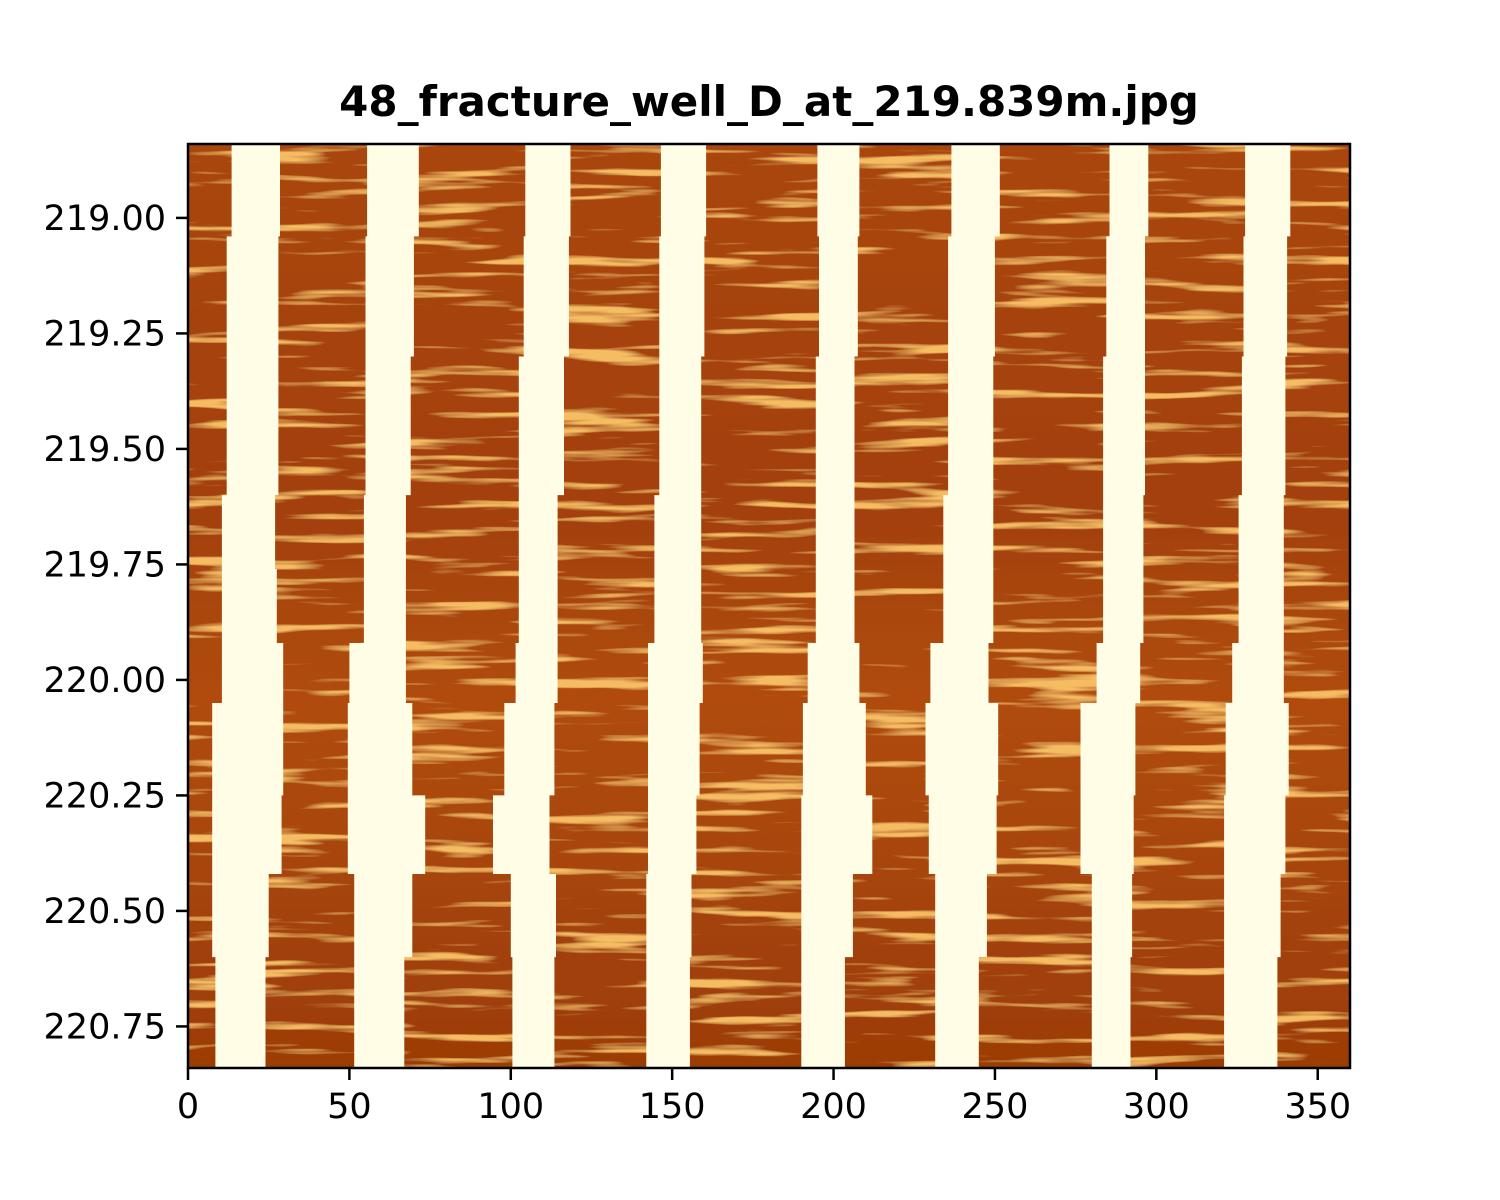  Describe the element at coordinates (672, 1107) in the screenshot. I see `x-tick-label: 150` at that location.